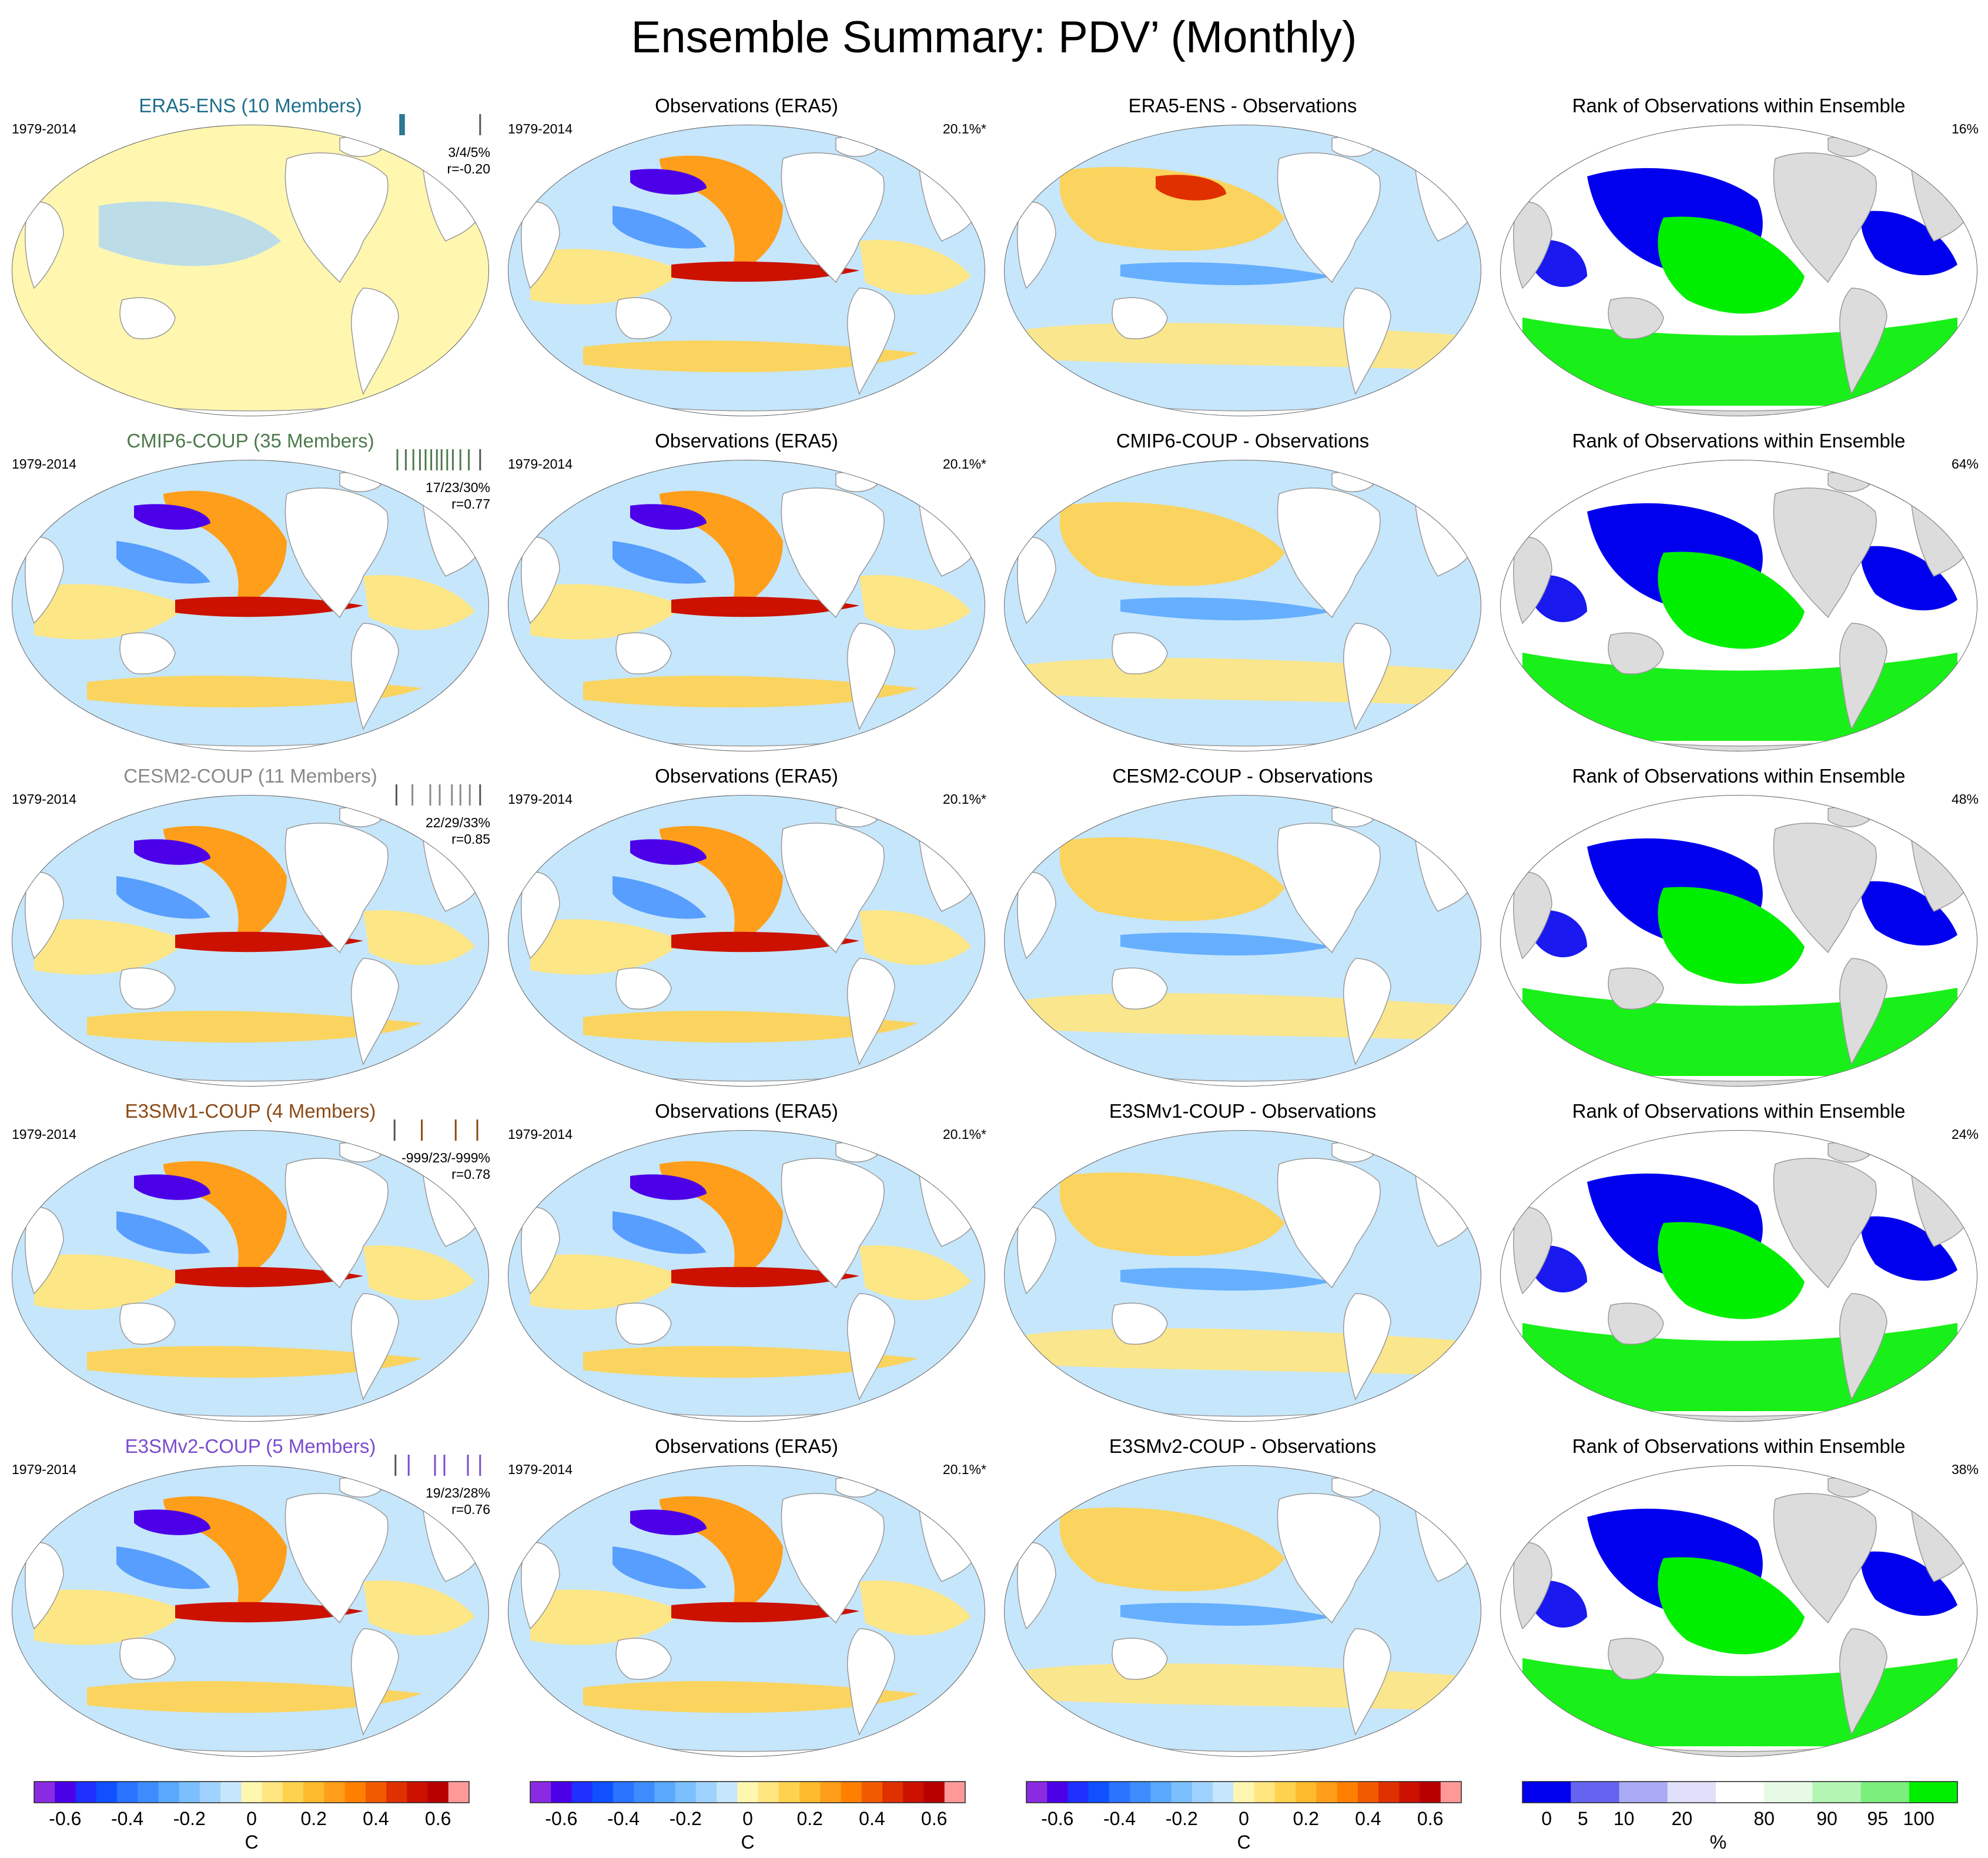 This screenshot has width=1988, height=1858. What do you see at coordinates (1243, 1111) in the screenshot?
I see `diff-title: E3SMv1-COUP - Observations` at bounding box center [1243, 1111].